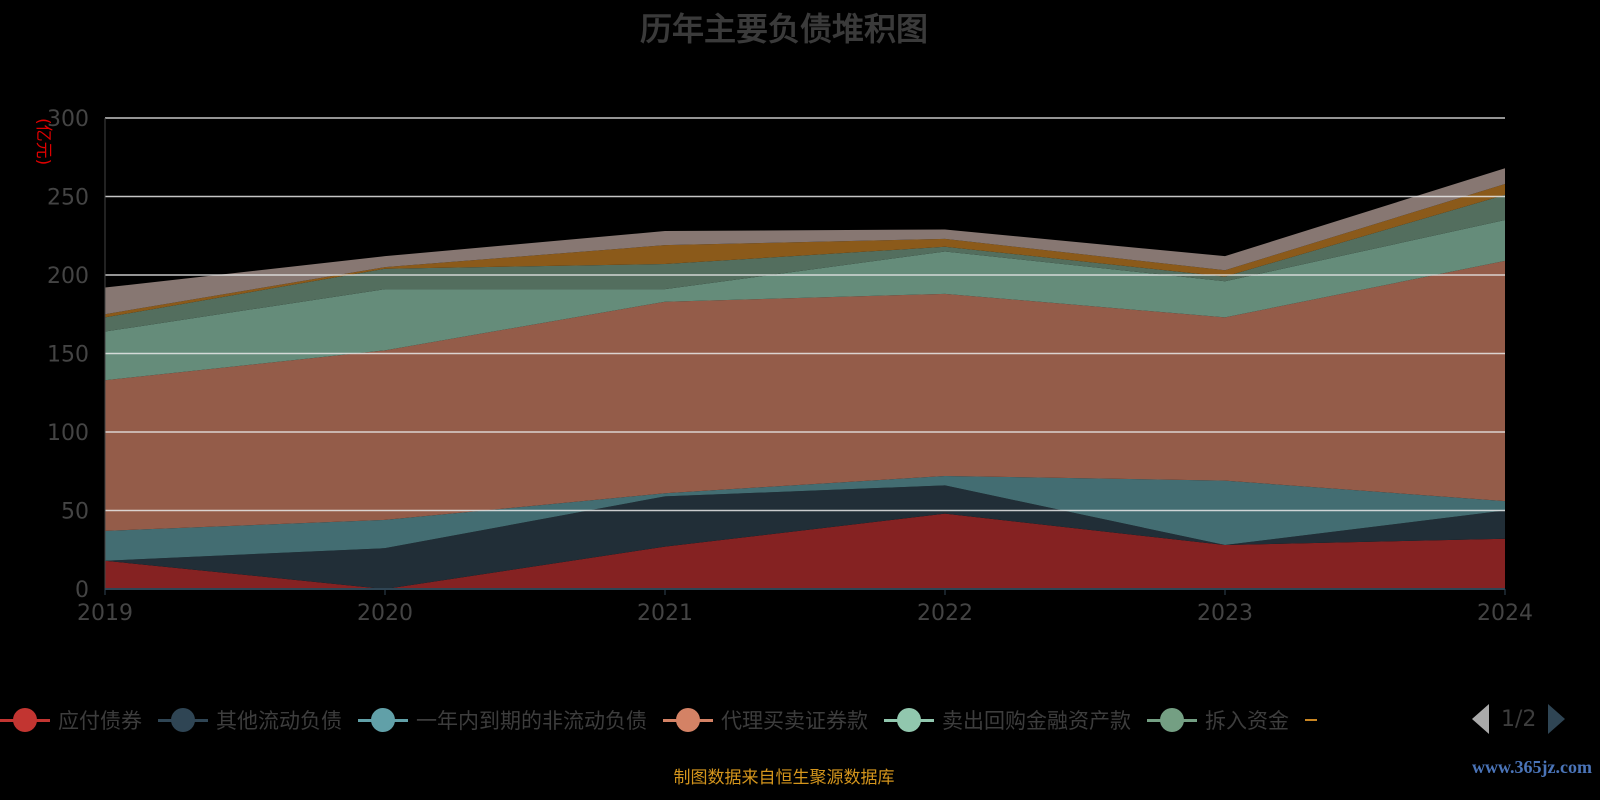 The height and width of the screenshot is (800, 1600). Describe the element at coordinates (68, 433) in the screenshot. I see `y-tick-label: 100` at that location.